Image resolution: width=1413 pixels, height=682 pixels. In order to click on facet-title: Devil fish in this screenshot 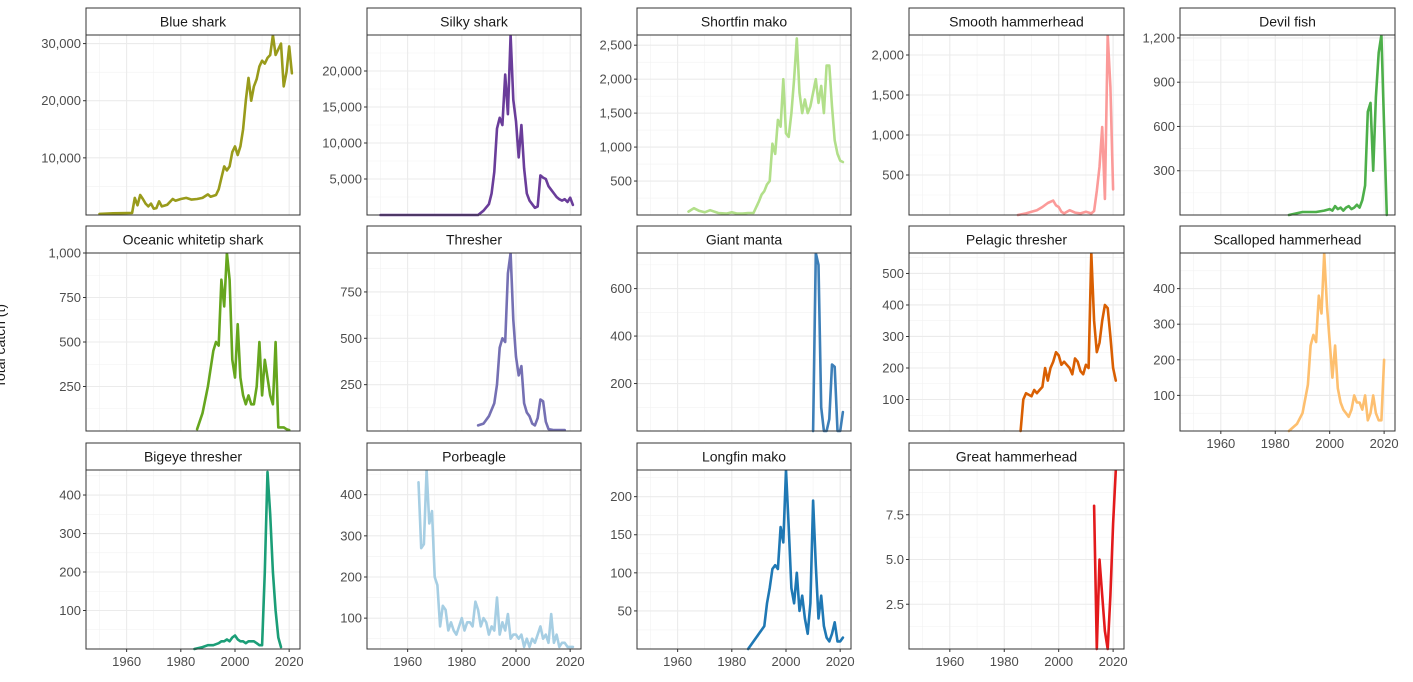, I will do `click(1287, 22)`.